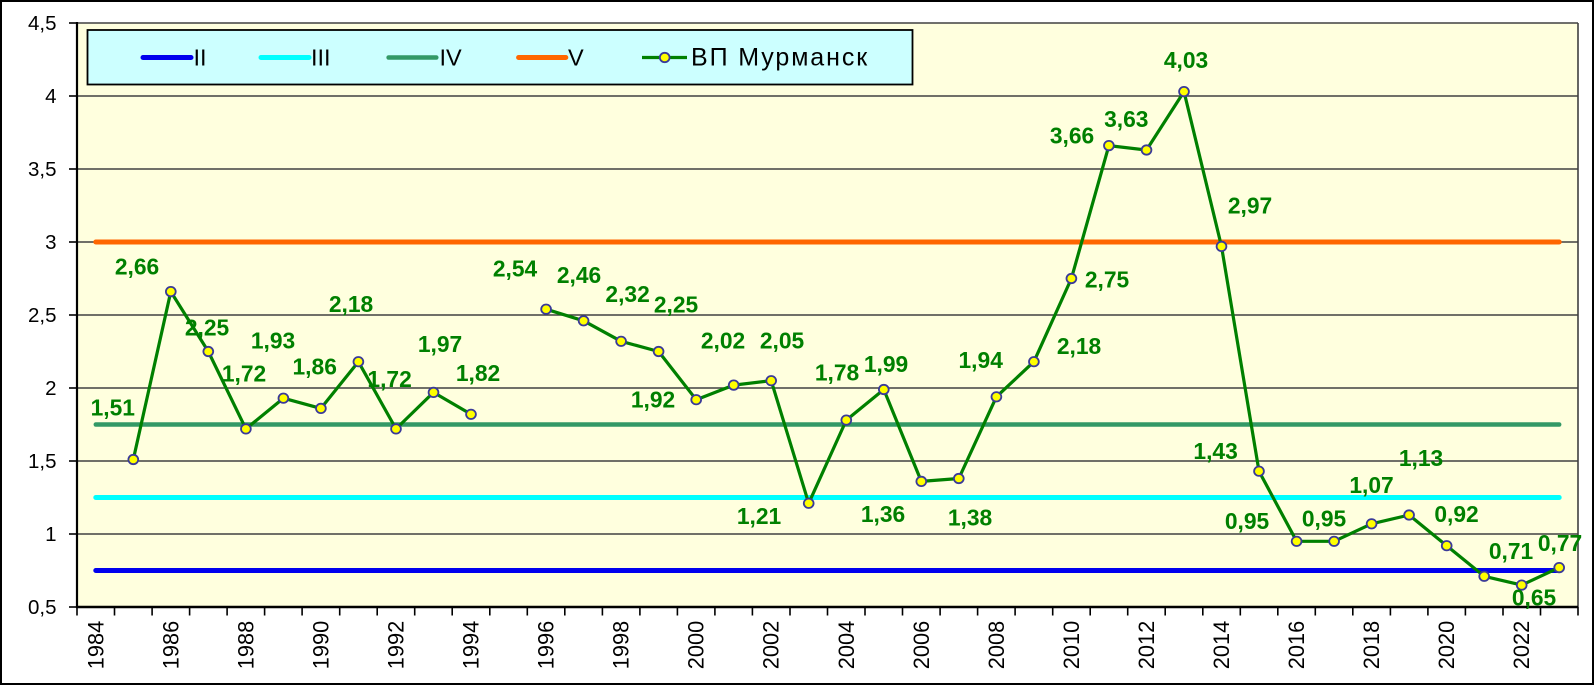 The height and width of the screenshot is (685, 1594). Describe the element at coordinates (627, 294) in the screenshot. I see `svg-text: 2,32` at that location.